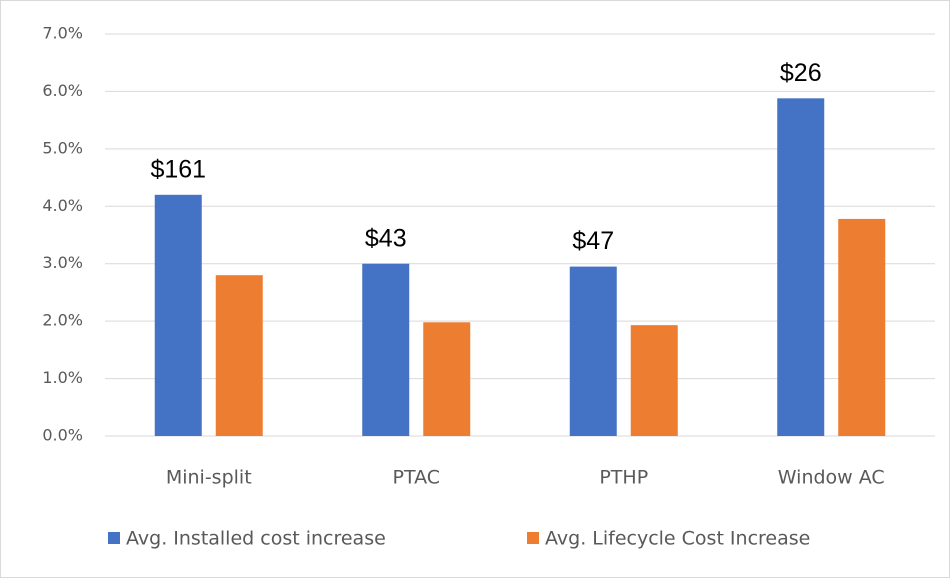 The height and width of the screenshot is (579, 951). I want to click on x-tick-label: PTAC, so click(416, 478).